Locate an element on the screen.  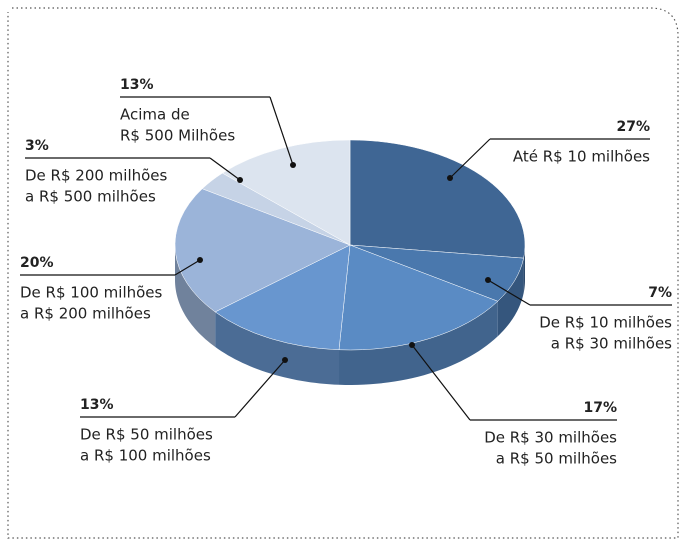
category-label: De R$ 10 milhões is located at coordinates (605, 323).